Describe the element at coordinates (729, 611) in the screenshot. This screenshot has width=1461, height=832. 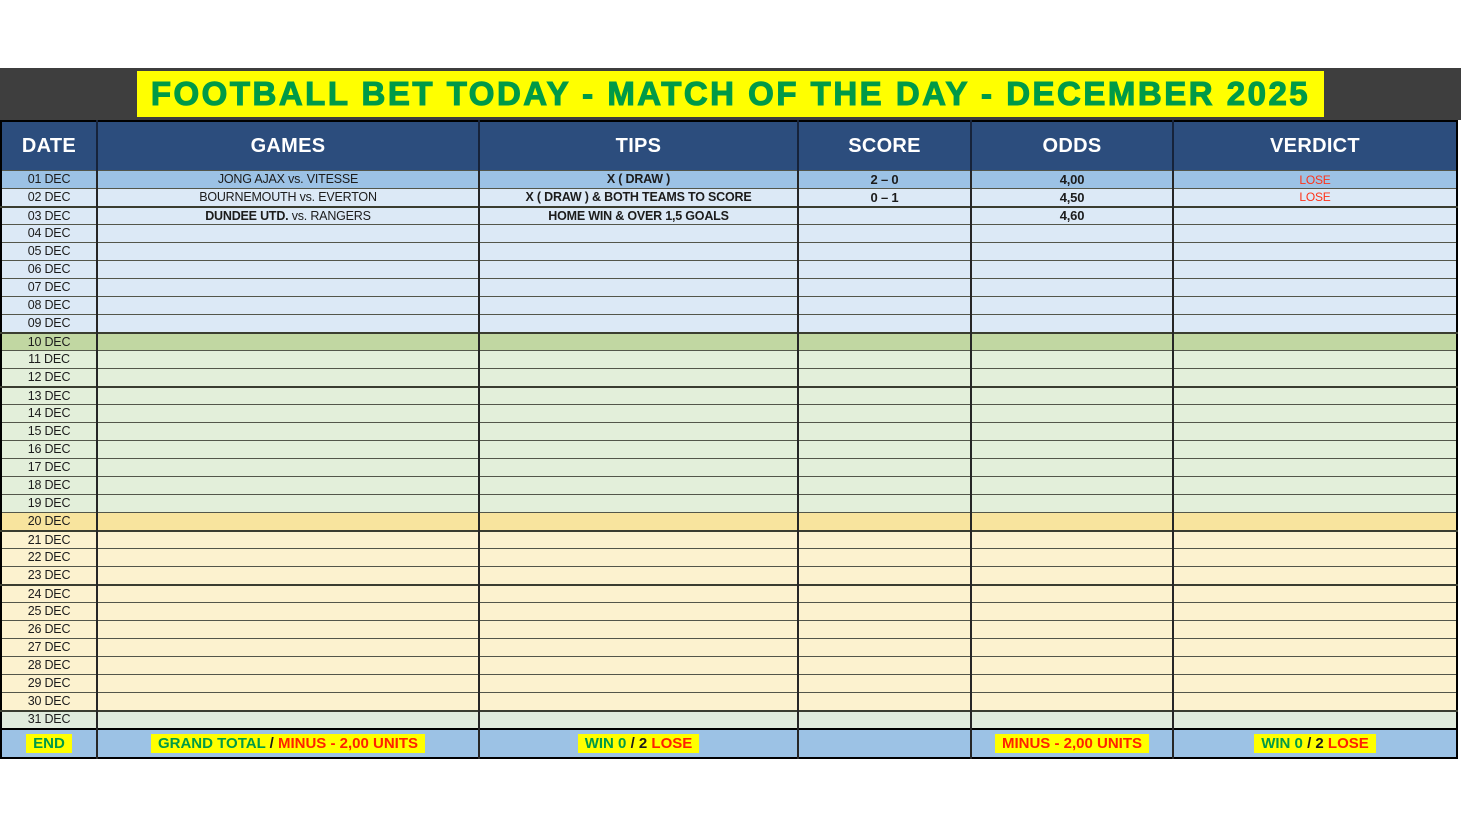
I see `table-row: 25 DEC` at that location.